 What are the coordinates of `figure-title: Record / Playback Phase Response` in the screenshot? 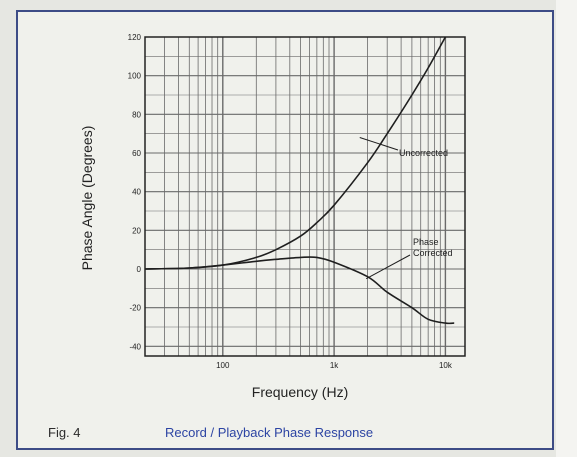 It's located at (269, 432).